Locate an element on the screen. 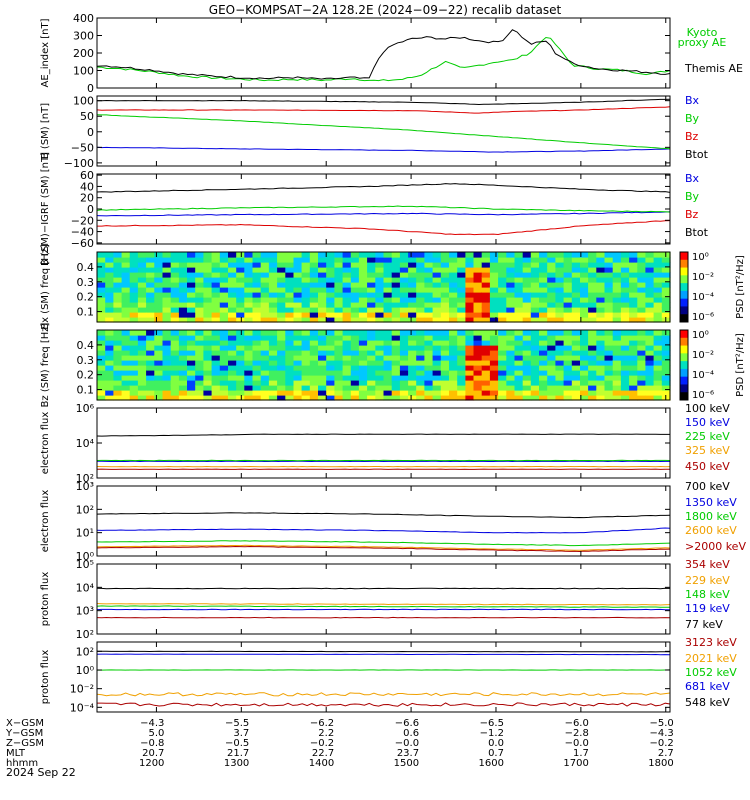 The image size is (750, 800). legend-entry: 150 keV is located at coordinates (707, 422).